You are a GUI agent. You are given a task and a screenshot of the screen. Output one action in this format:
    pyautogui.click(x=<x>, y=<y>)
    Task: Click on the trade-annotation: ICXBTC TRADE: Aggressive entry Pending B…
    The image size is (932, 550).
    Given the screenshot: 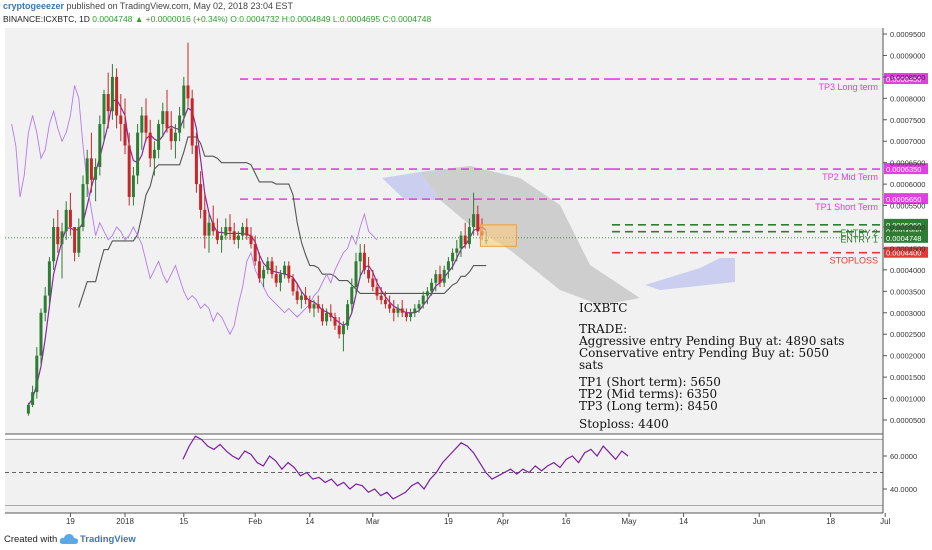 What is the action you would take?
    pyautogui.click(x=711, y=366)
    